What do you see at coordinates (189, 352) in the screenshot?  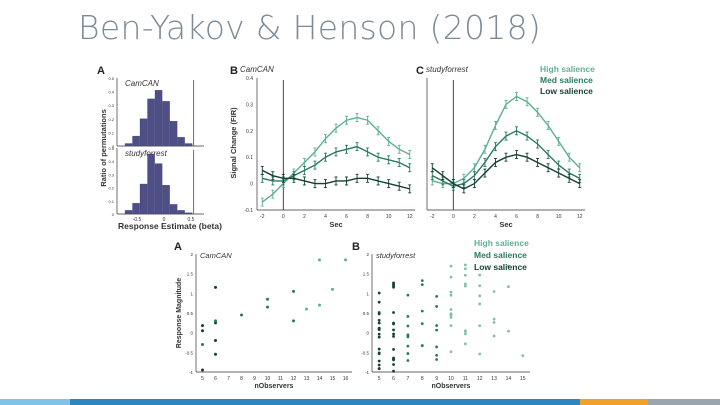 I see `scatter-4-ytick: -0.5` at bounding box center [189, 352].